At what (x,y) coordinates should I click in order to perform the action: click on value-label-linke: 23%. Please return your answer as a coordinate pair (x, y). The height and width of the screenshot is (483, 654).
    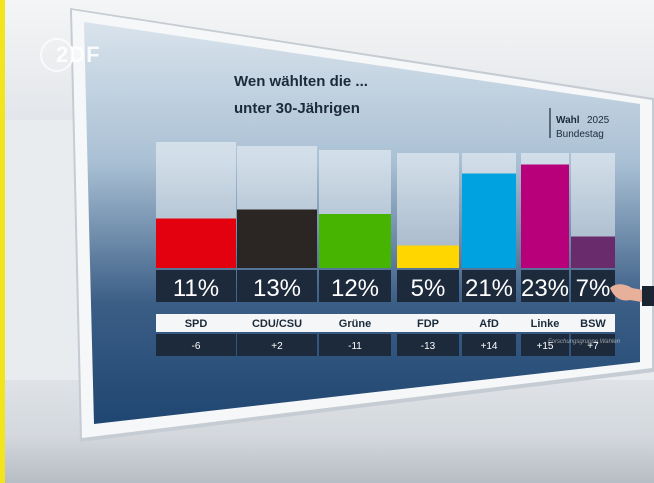
    Looking at the image, I should click on (545, 288).